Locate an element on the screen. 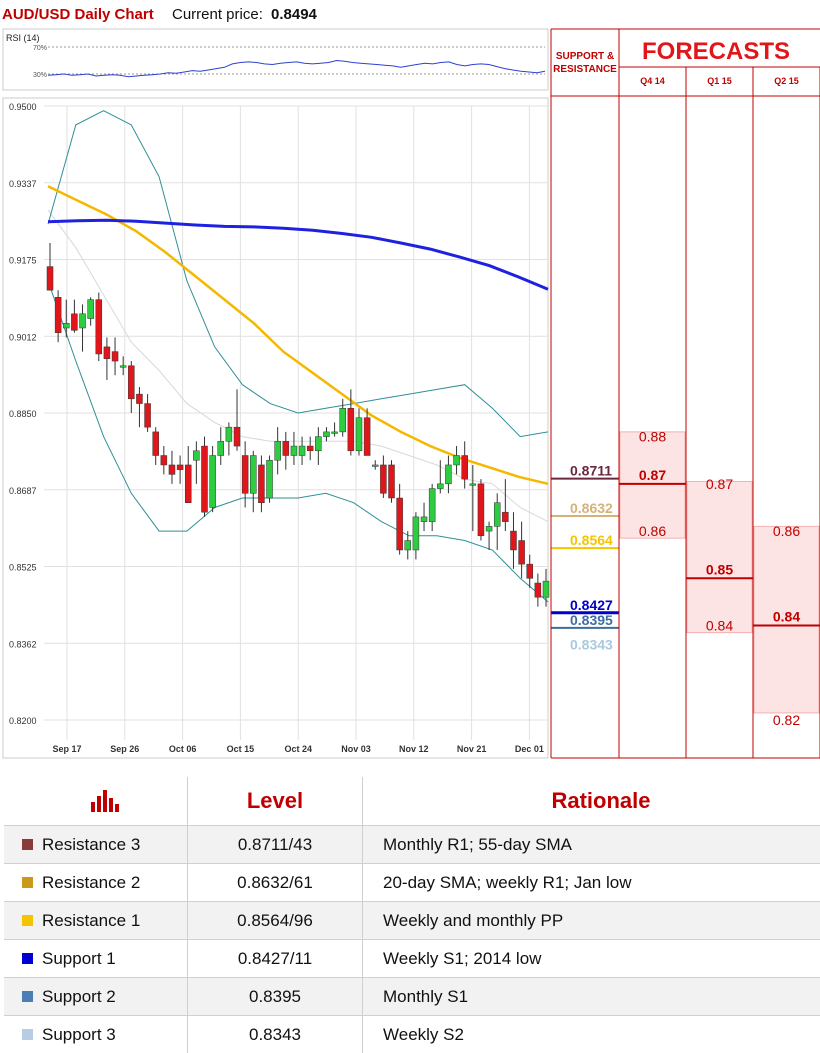 The width and height of the screenshot is (820, 1053). x-tick-label: Nov 03 is located at coordinates (356, 749).